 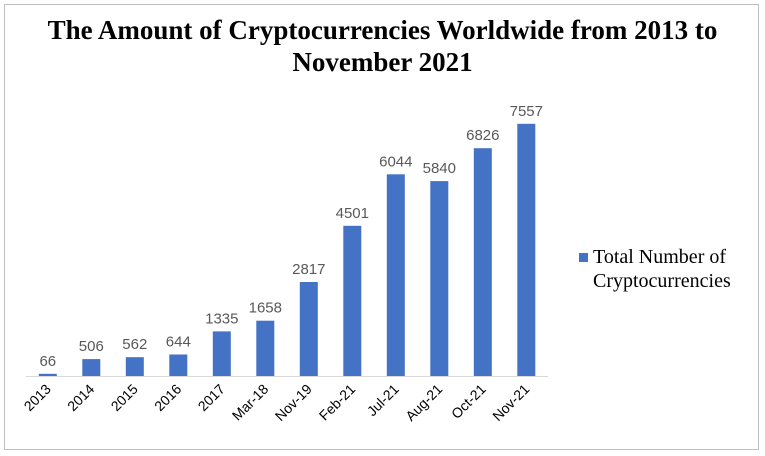 I want to click on x-tick-label: Mar-18, so click(x=250, y=402).